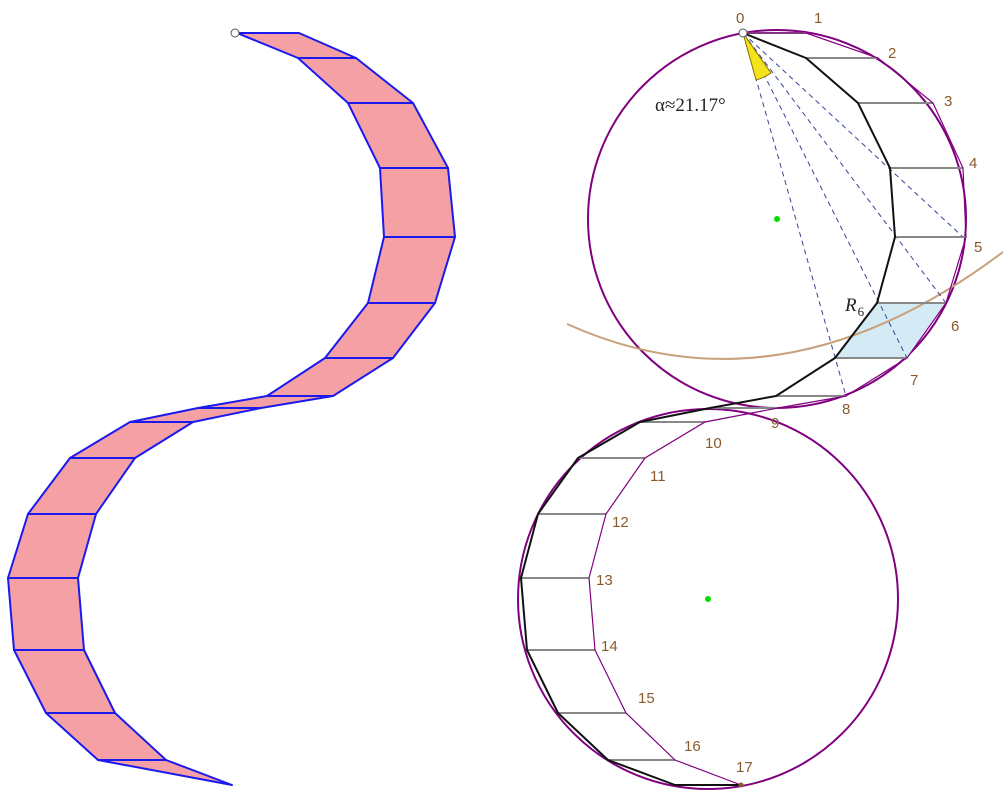 The width and height of the screenshot is (1003, 793). What do you see at coordinates (775, 423) in the screenshot?
I see `point-label: 9` at bounding box center [775, 423].